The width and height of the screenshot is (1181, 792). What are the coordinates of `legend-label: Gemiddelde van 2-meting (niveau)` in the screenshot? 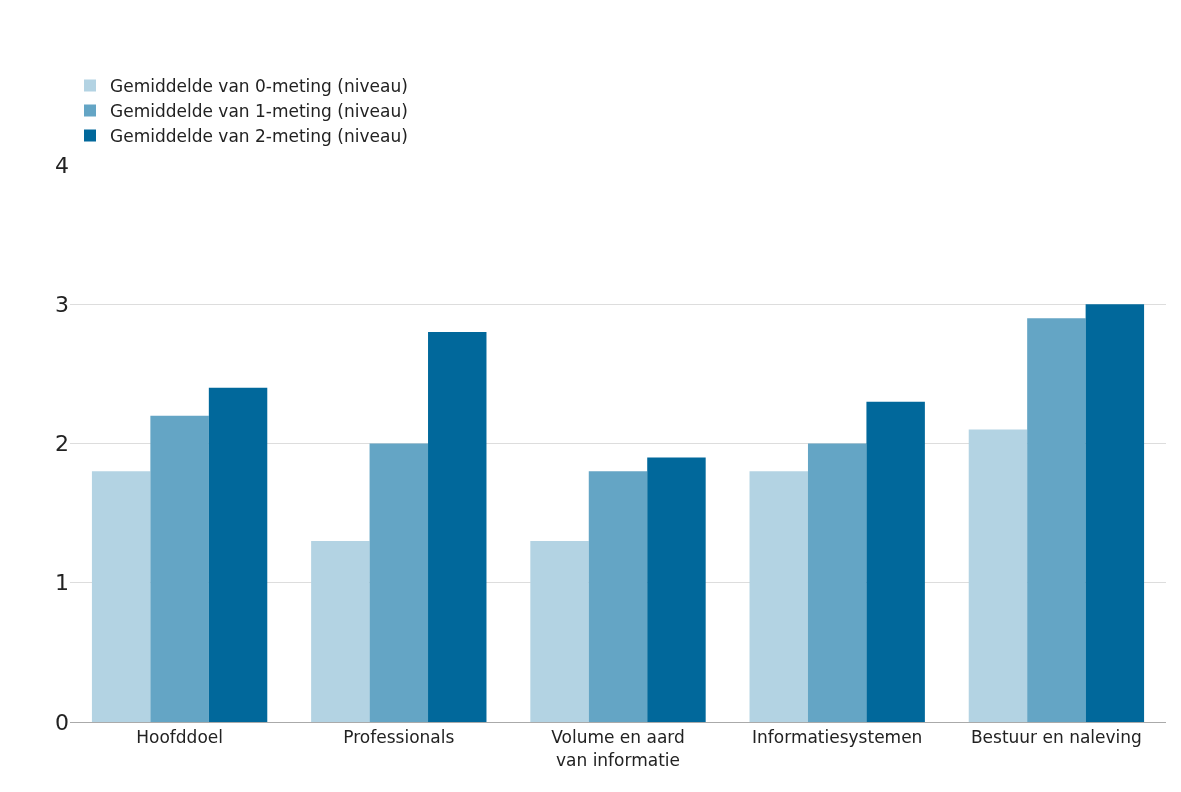 It's located at (259, 136).